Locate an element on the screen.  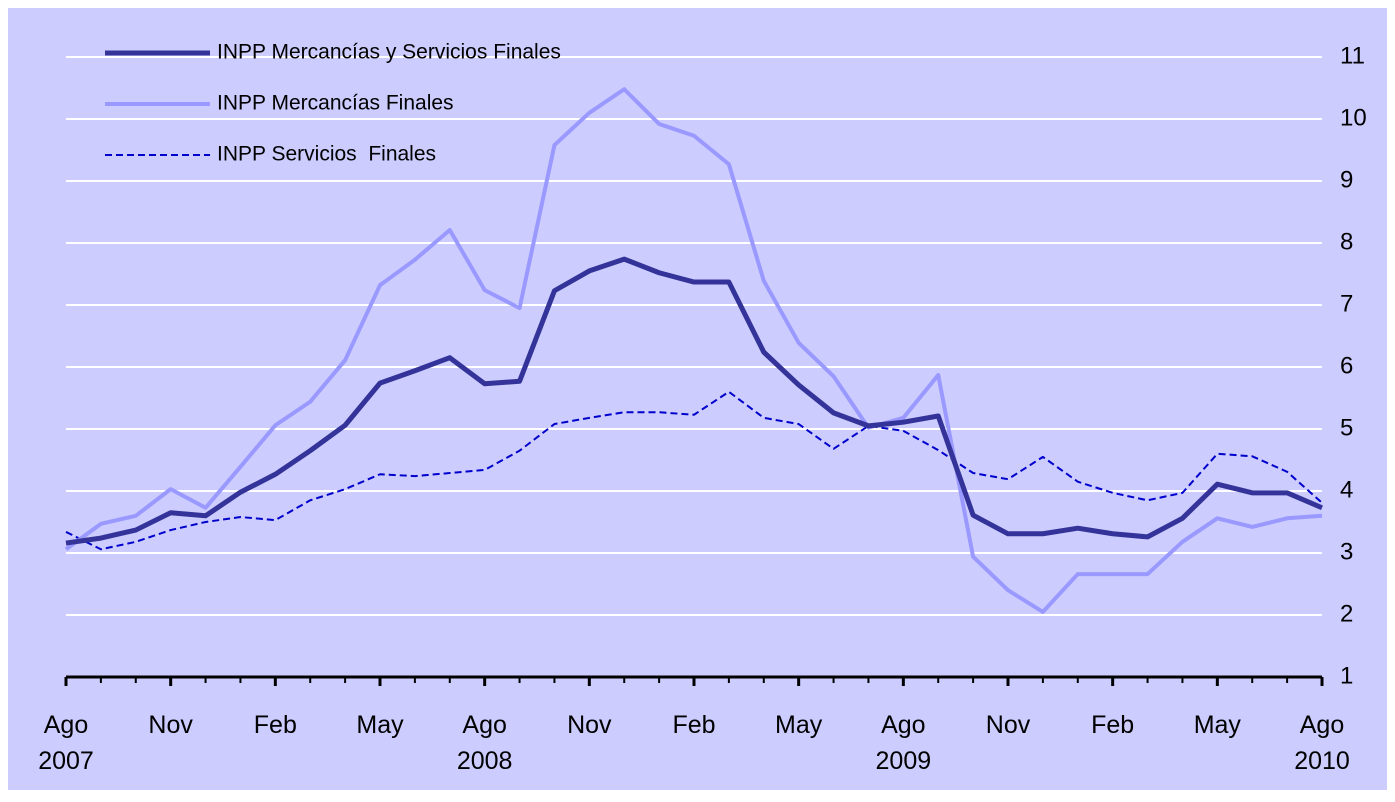
y-tick-label: 4 is located at coordinates (1346, 489).